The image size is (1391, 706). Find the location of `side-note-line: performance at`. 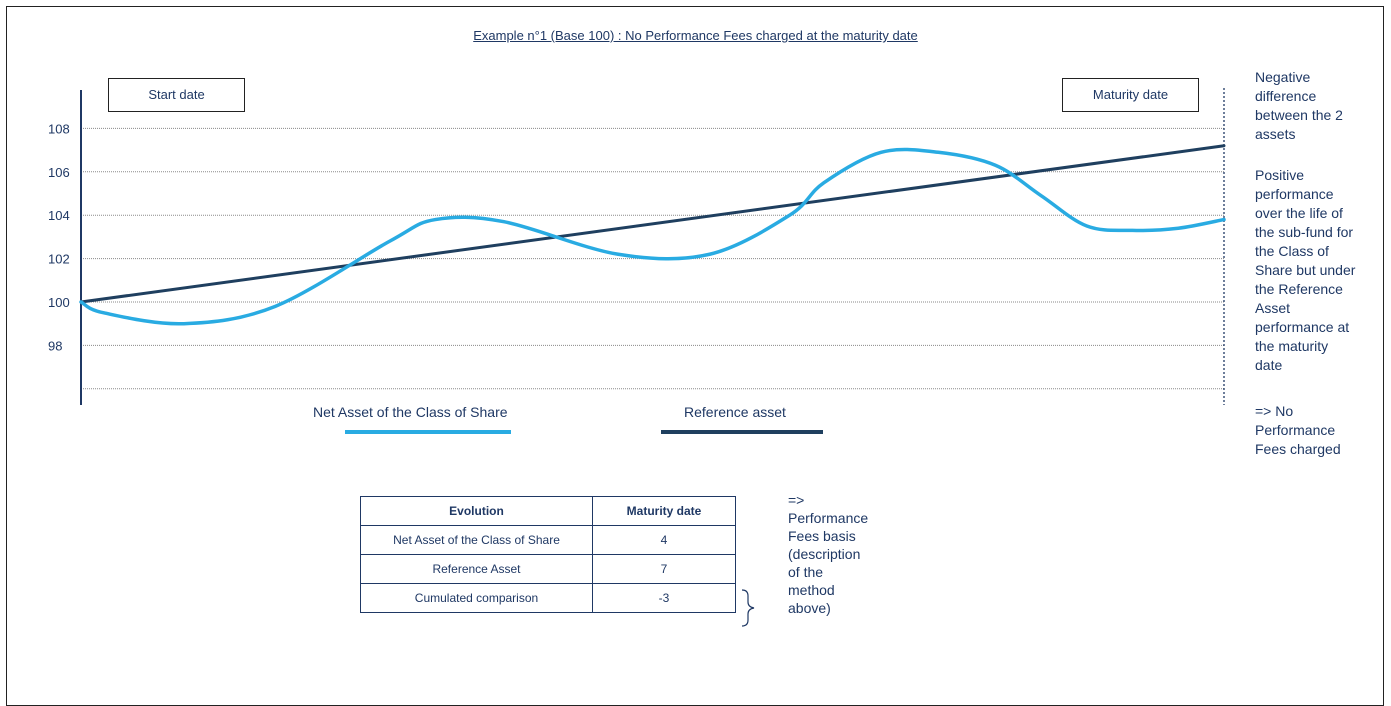

side-note-line: performance at is located at coordinates (1302, 327).